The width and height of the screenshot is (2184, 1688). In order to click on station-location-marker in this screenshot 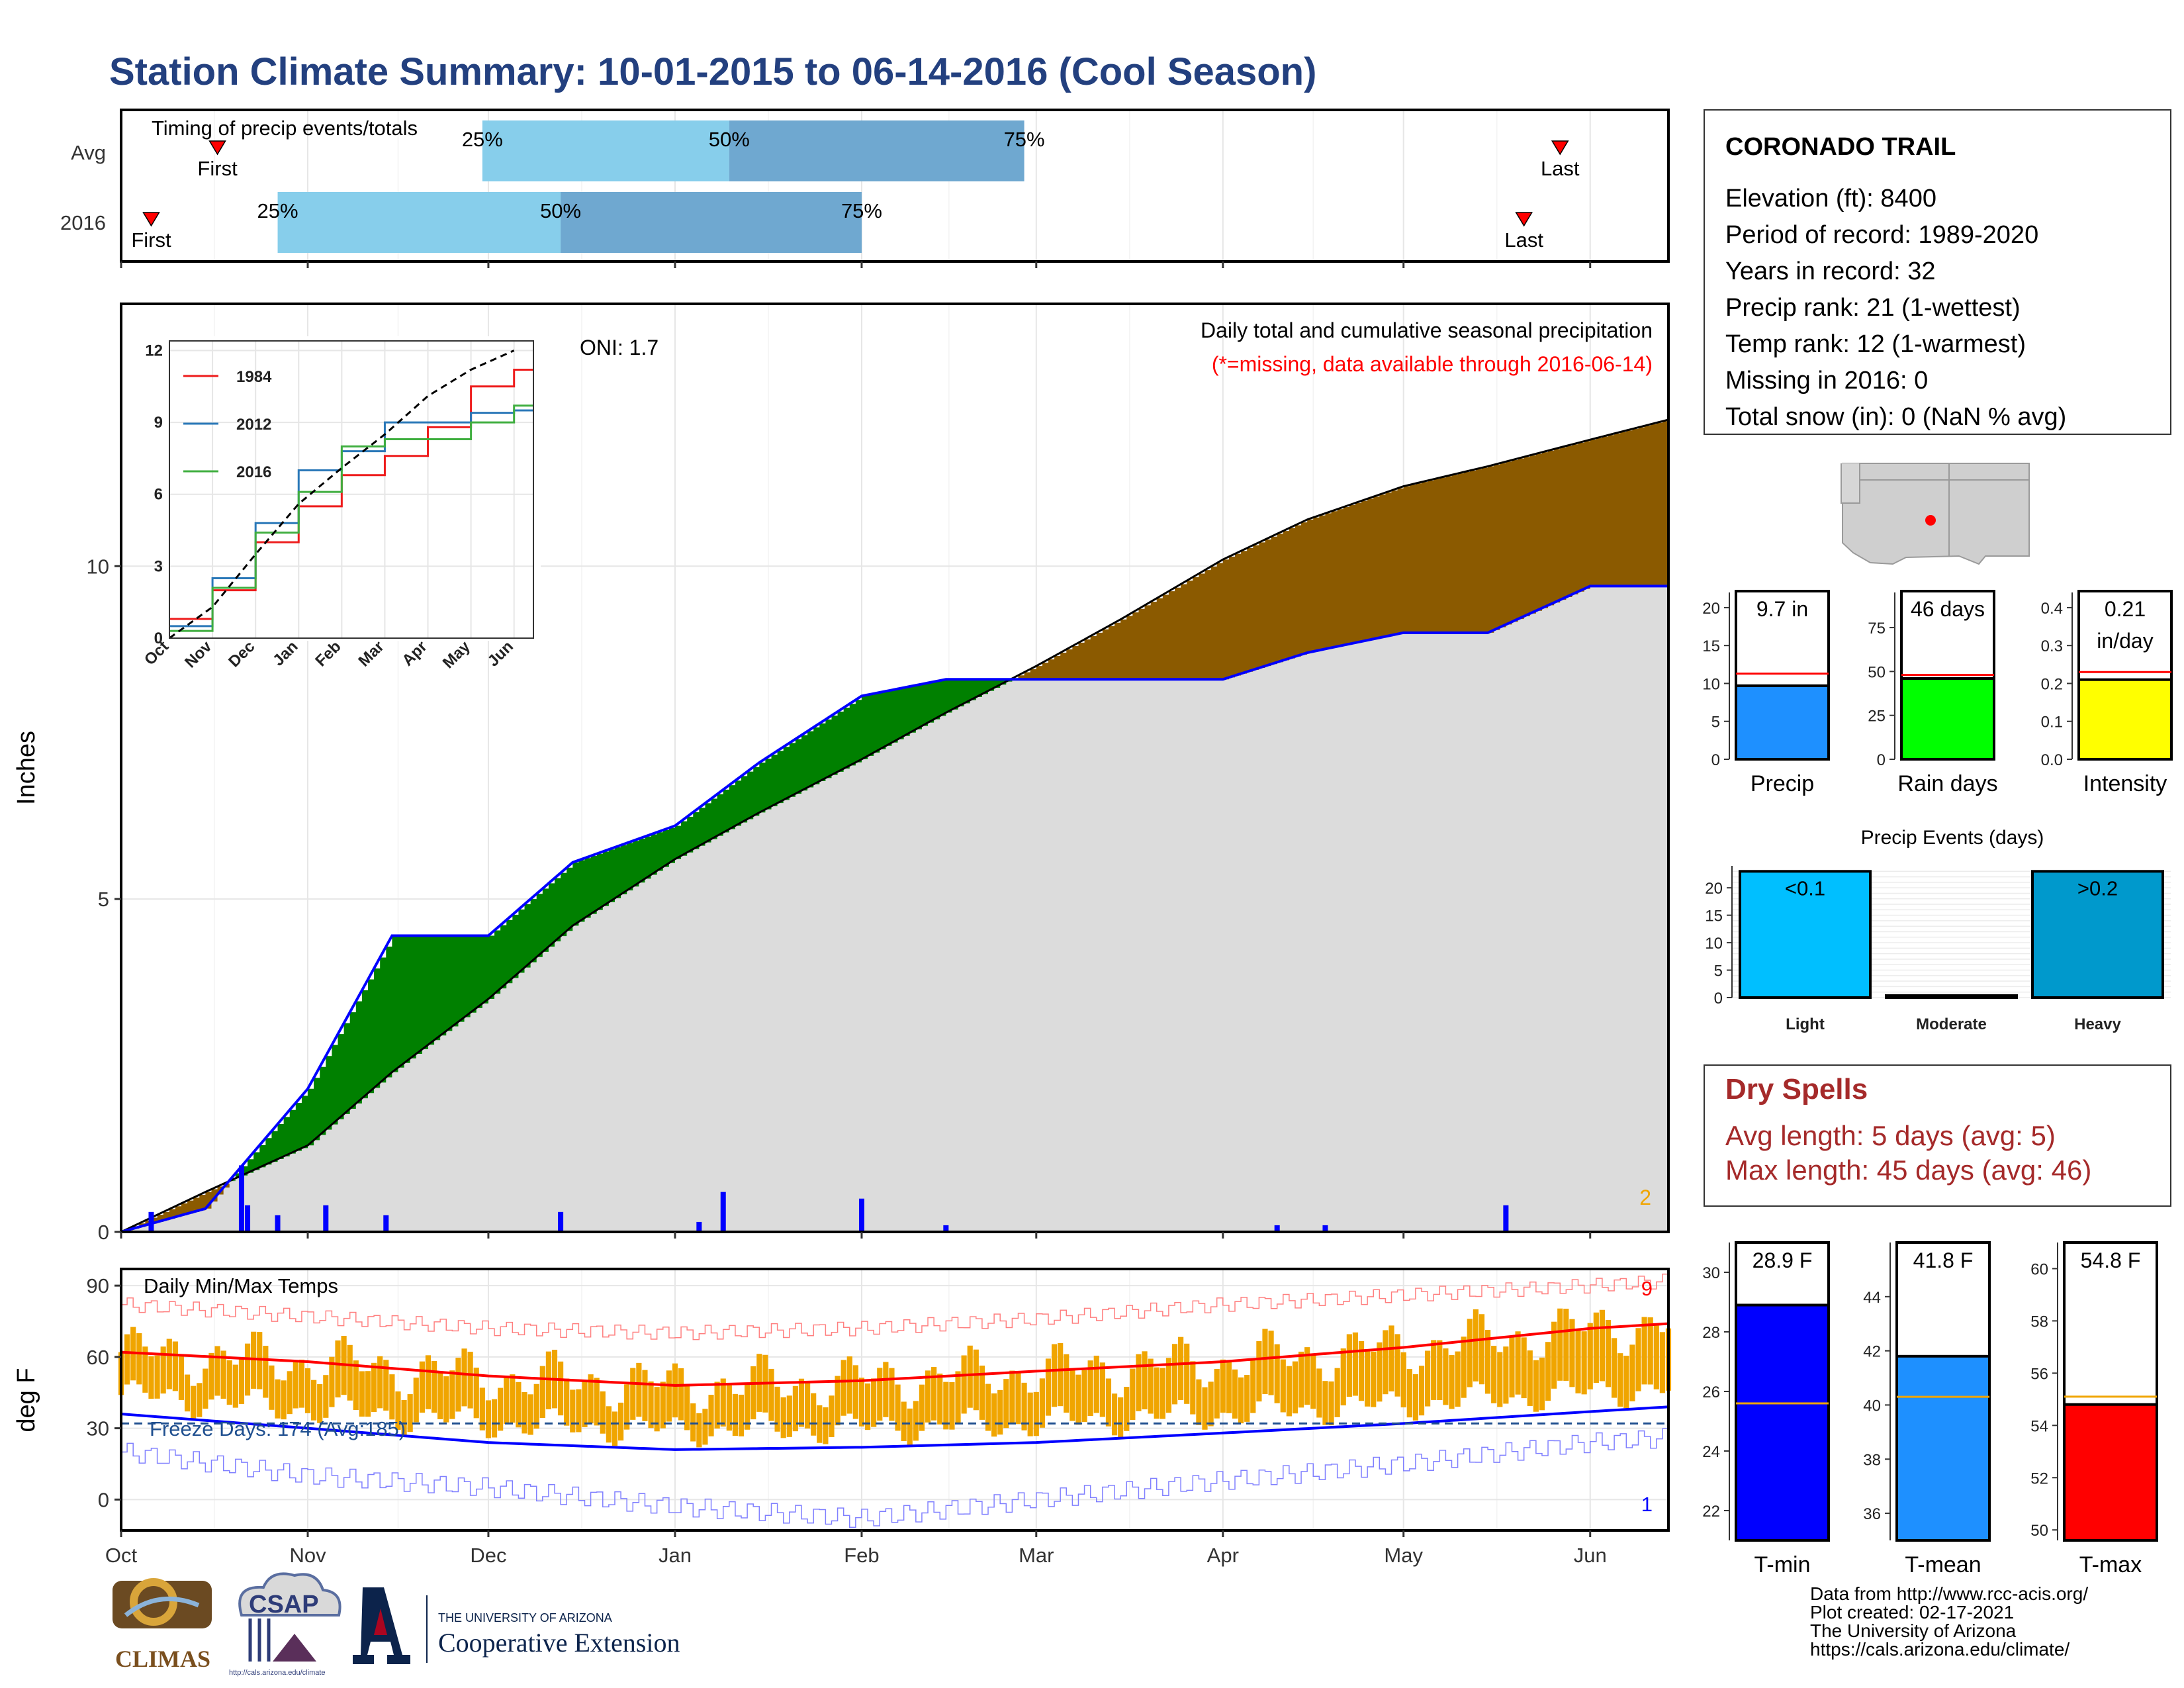, I will do `click(1931, 520)`.